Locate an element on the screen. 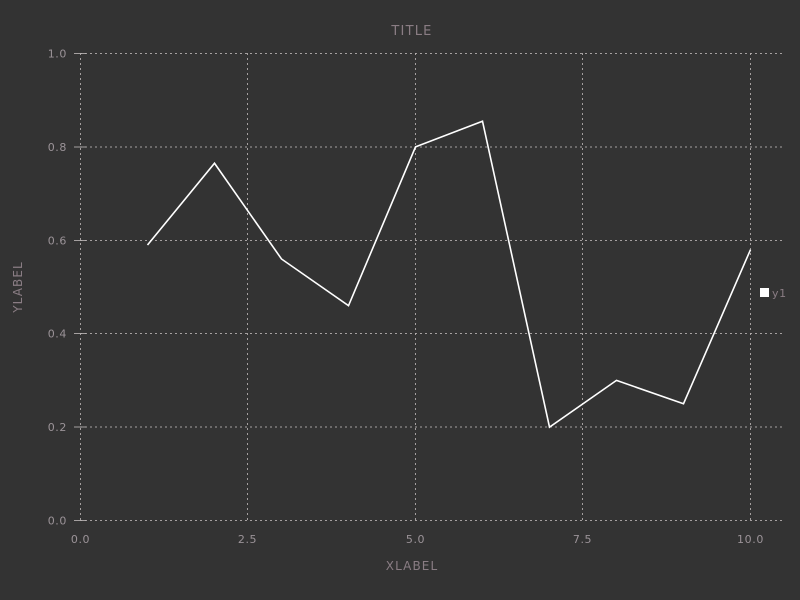 This screenshot has height=600, width=800. x-tick-label: 5.0 is located at coordinates (415, 539).